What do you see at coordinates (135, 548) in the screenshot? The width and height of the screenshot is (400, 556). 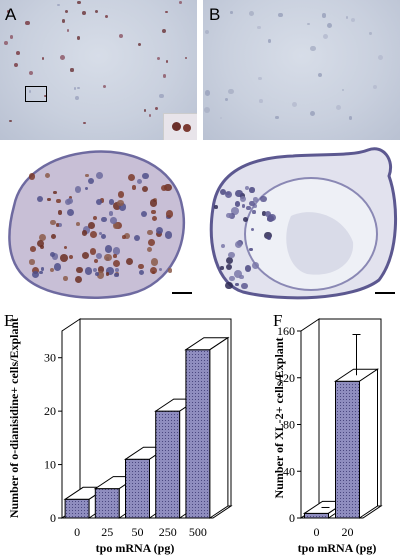 I see `x-axis-label-e: tpo mRNA (pg)` at bounding box center [135, 548].